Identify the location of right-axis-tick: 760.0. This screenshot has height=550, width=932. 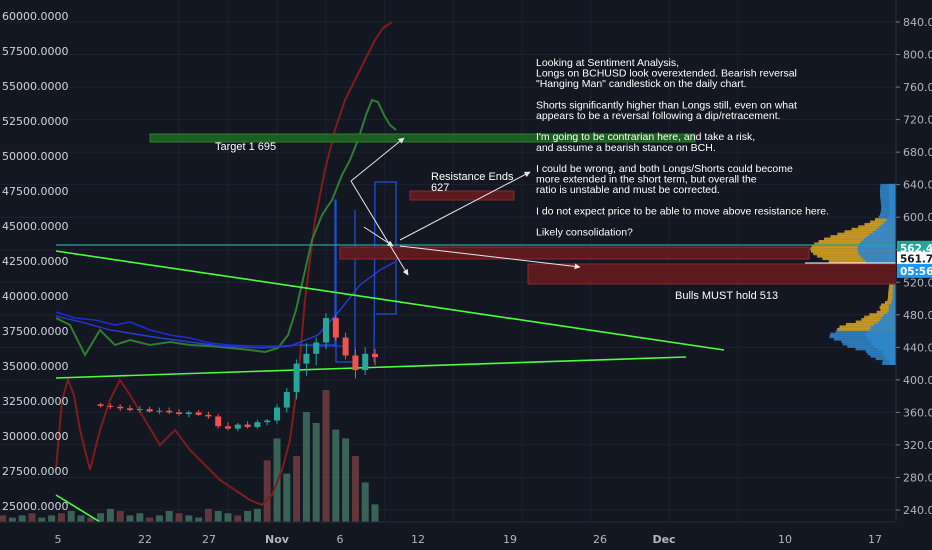
(917, 87).